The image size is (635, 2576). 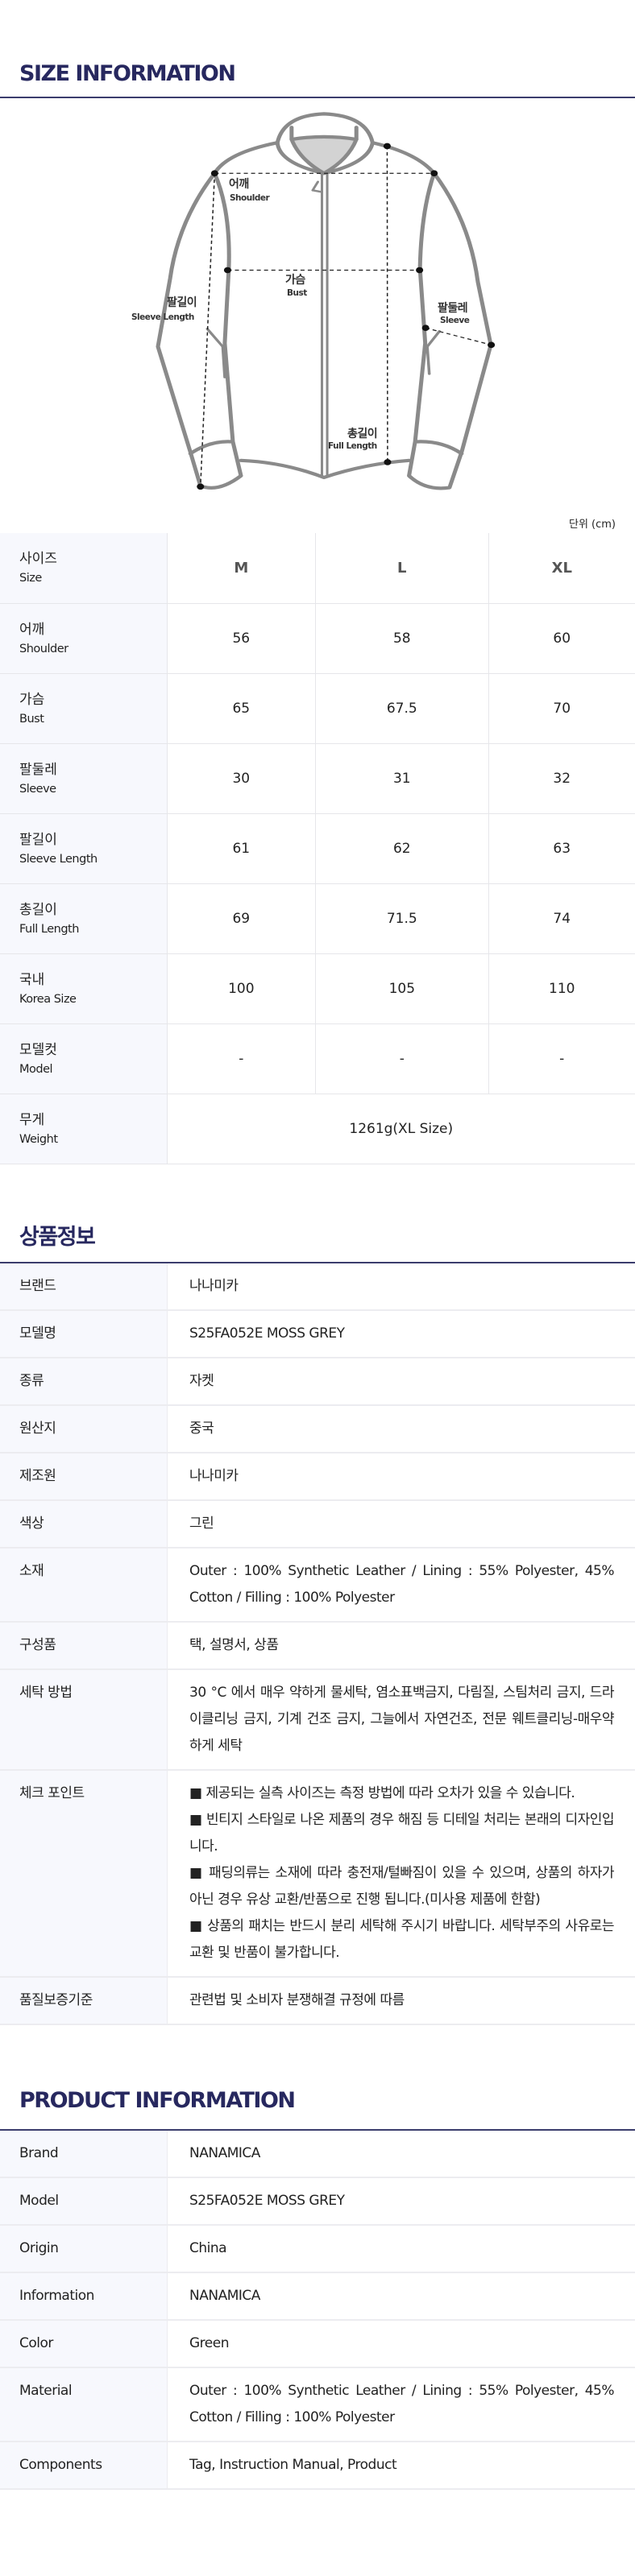 What do you see at coordinates (317, 1429) in the screenshot?
I see `table-row: 원산지 중국` at bounding box center [317, 1429].